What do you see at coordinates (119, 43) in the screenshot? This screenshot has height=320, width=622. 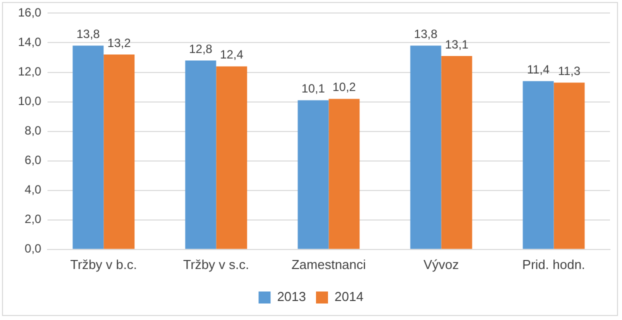 I see `data-label: 13,2` at bounding box center [119, 43].